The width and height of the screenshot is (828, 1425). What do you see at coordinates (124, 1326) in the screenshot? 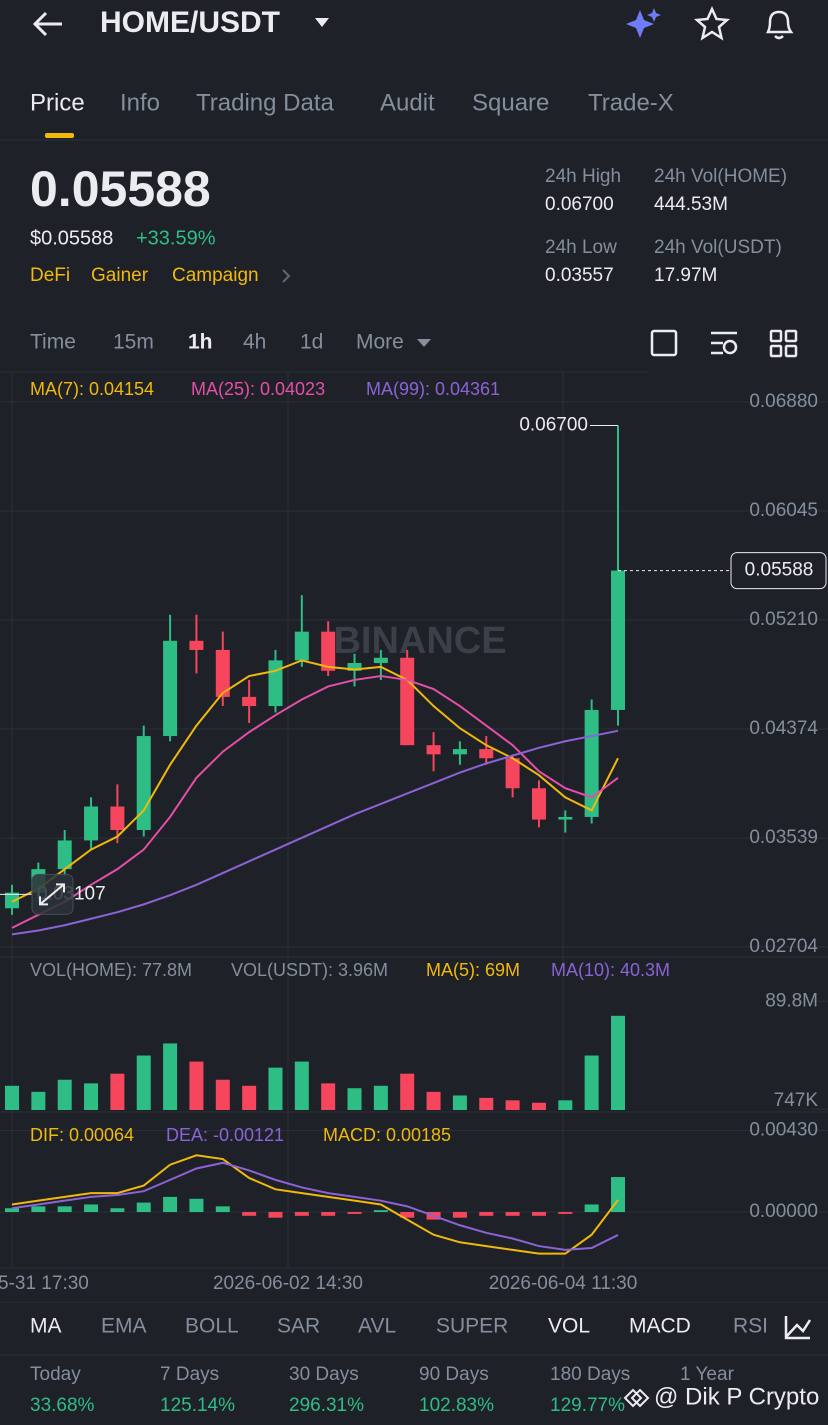
I see `indicator-tab: EMA` at bounding box center [124, 1326].